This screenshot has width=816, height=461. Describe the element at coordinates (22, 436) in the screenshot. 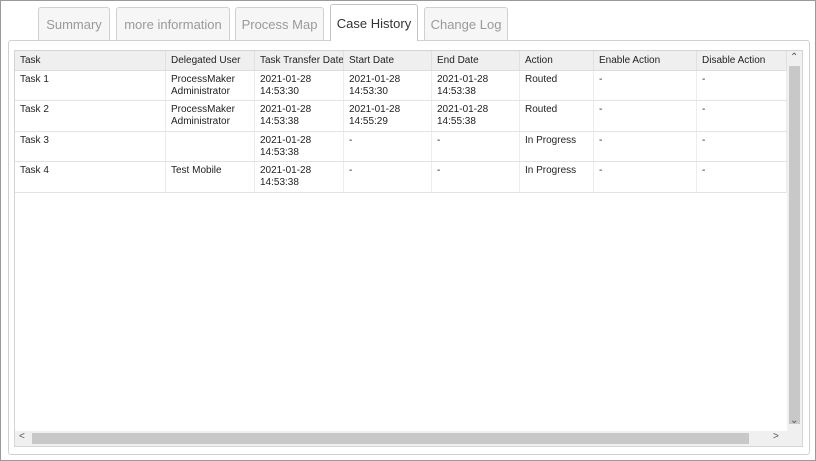

I see `scroll-left: <` at that location.